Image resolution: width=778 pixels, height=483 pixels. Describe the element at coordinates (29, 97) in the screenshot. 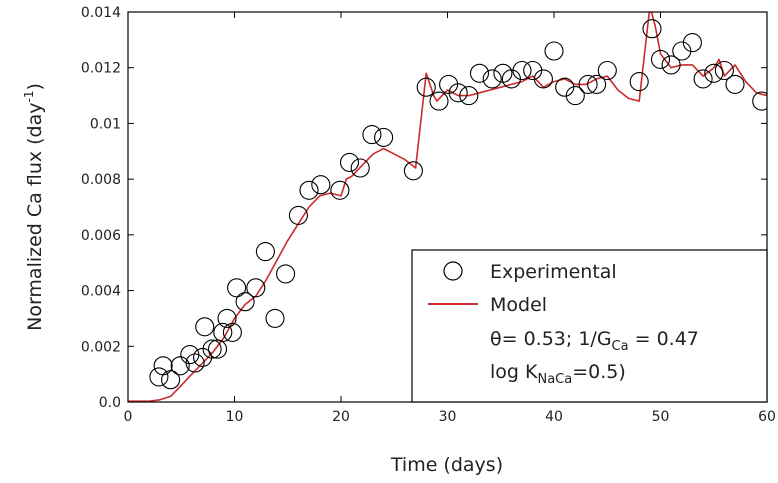

I see `y-axis-label-sup: -1` at that location.